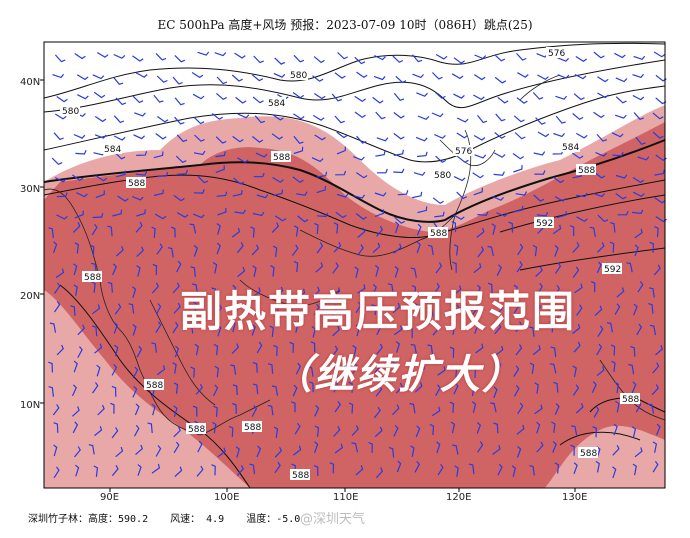  Describe the element at coordinates (298, 74) in the screenshot. I see `contour-label-bg` at that location.